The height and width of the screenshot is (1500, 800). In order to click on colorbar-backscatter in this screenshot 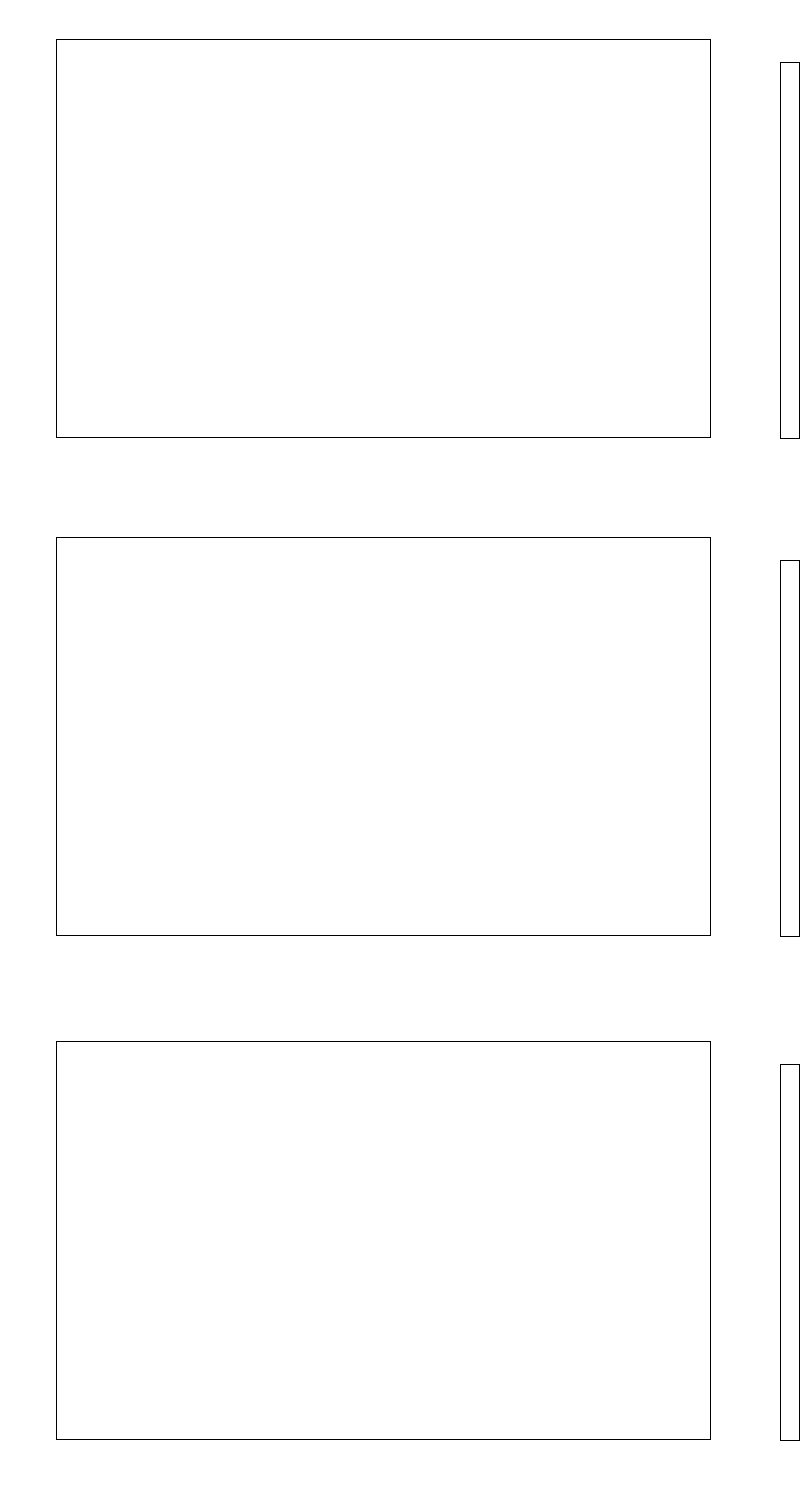, I will do `click(790, 748)`.